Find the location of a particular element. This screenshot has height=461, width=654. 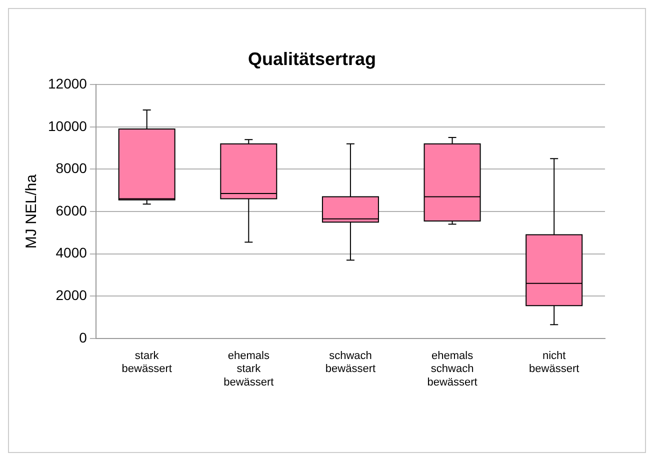

y-axis-title: MJ NEL/ha is located at coordinates (31, 211).